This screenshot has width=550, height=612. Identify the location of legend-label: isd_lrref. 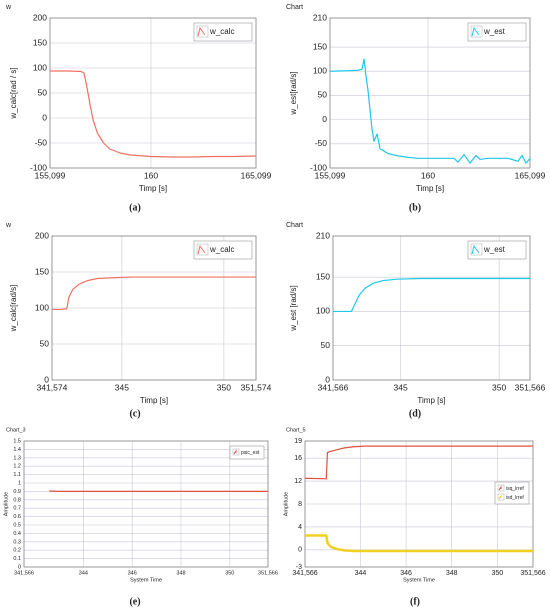
(515, 498).